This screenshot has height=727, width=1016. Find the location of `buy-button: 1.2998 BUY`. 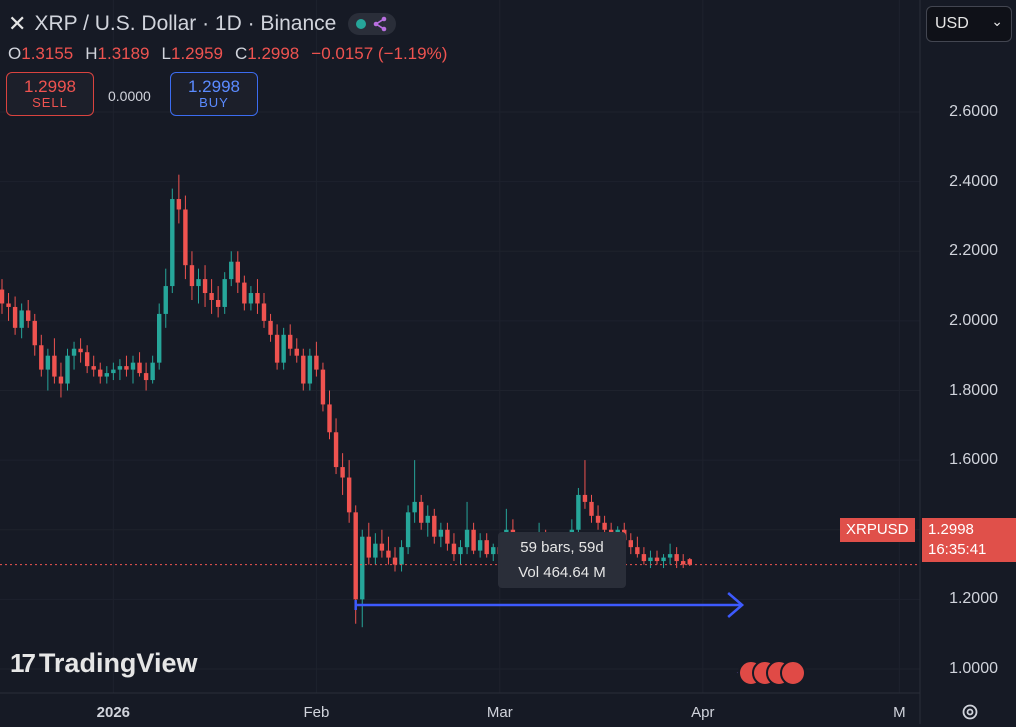

buy-button: 1.2998 BUY is located at coordinates (214, 94).